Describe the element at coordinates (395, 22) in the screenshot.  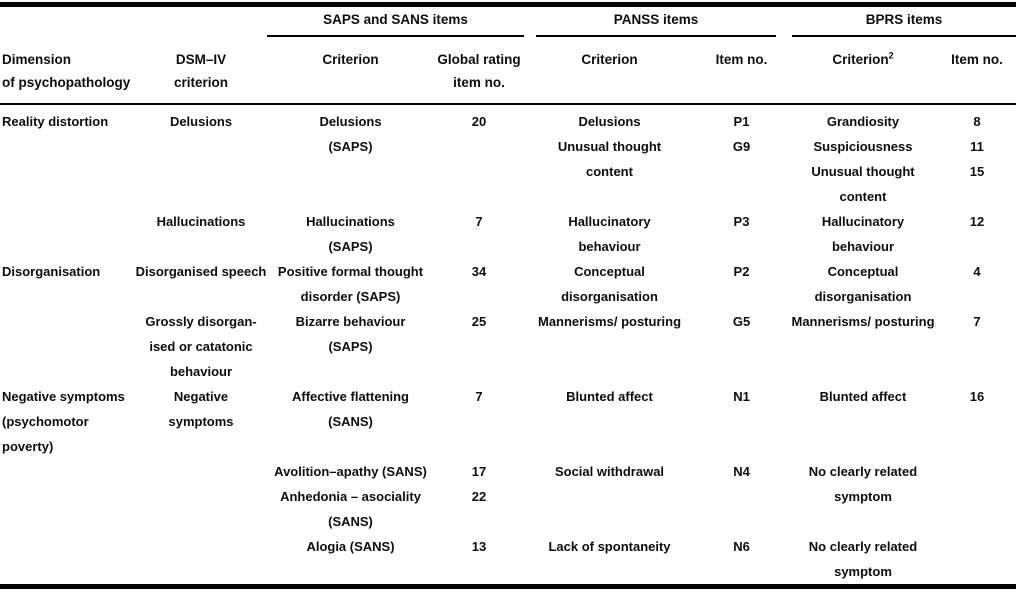
I see `col-group-saps-sans: SAPS and SANS items` at that location.